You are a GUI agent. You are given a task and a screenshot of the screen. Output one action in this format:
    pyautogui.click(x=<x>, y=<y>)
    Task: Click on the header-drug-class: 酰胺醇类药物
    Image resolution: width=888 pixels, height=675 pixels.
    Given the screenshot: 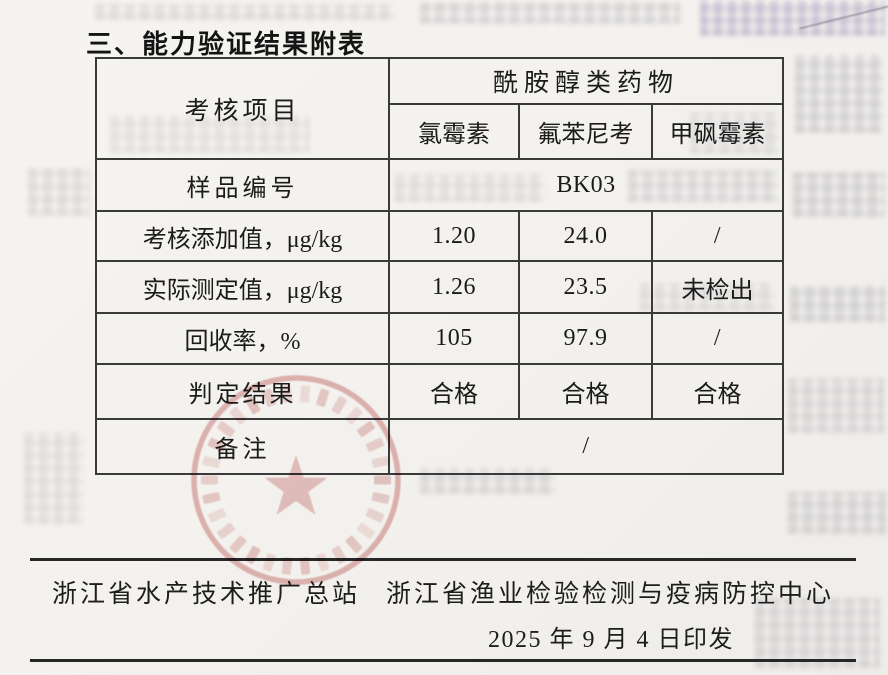 What is the action you would take?
    pyautogui.click(x=586, y=81)
    